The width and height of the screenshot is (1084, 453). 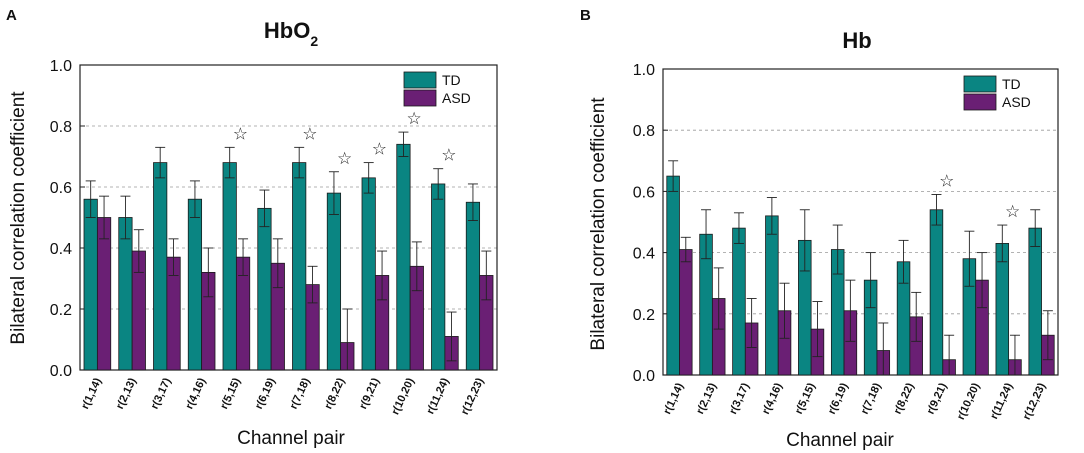 What do you see at coordinates (598, 224) in the screenshot?
I see `panel-b-y-label: Bilateral correlation coefficient` at bounding box center [598, 224].